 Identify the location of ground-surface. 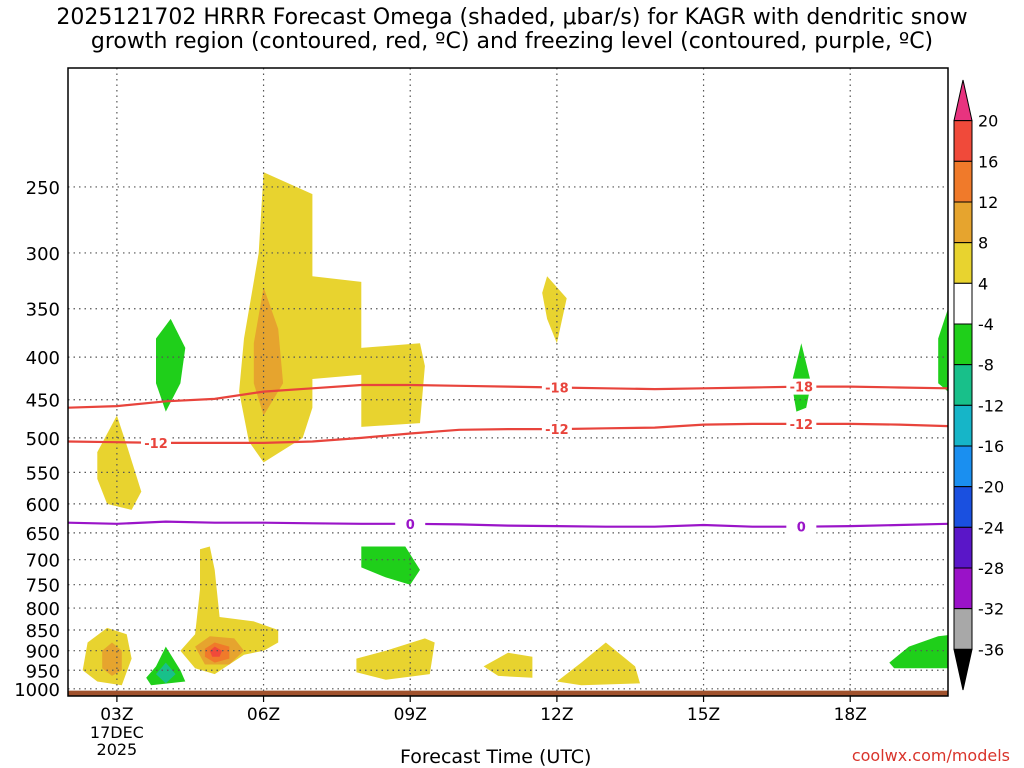
(508, 693).